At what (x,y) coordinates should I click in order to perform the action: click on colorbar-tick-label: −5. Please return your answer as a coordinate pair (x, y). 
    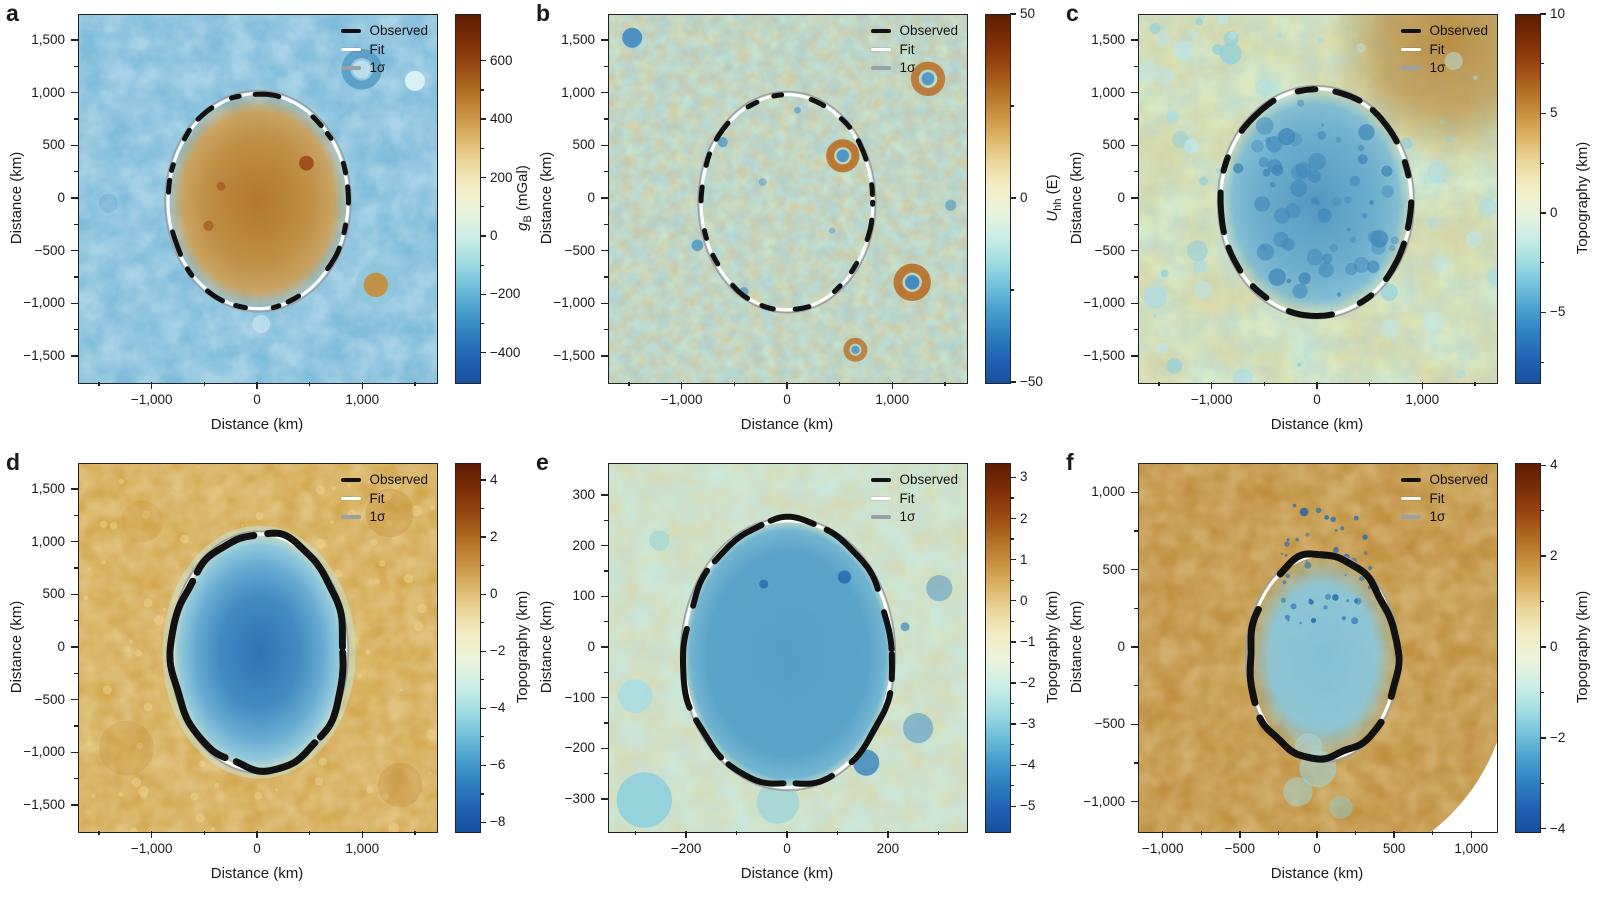
    Looking at the image, I should click on (1028, 806).